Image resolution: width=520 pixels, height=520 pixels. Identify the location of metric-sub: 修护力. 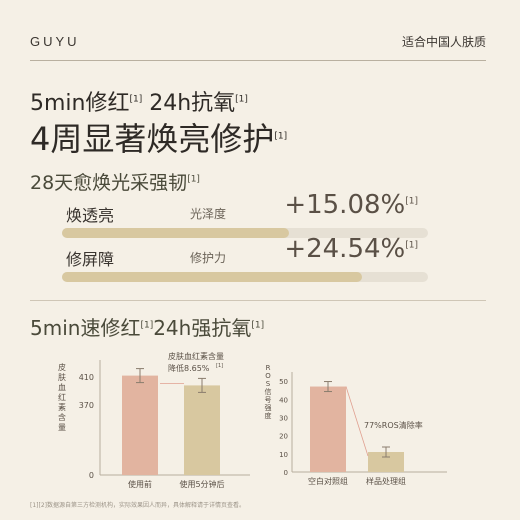
(208, 258).